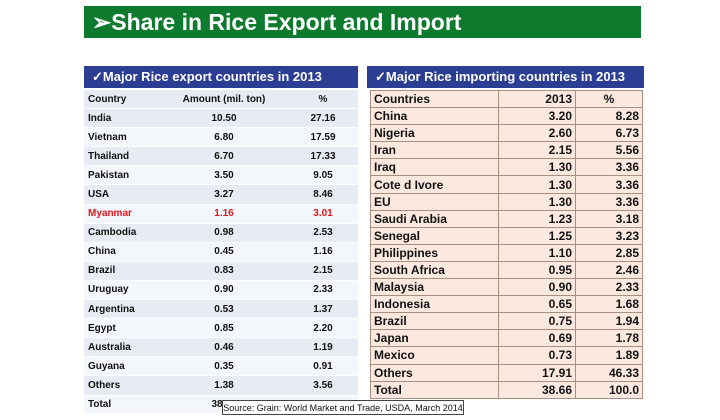 This screenshot has height=420, width=720. I want to click on import-cell-value: 3.20, so click(537, 116).